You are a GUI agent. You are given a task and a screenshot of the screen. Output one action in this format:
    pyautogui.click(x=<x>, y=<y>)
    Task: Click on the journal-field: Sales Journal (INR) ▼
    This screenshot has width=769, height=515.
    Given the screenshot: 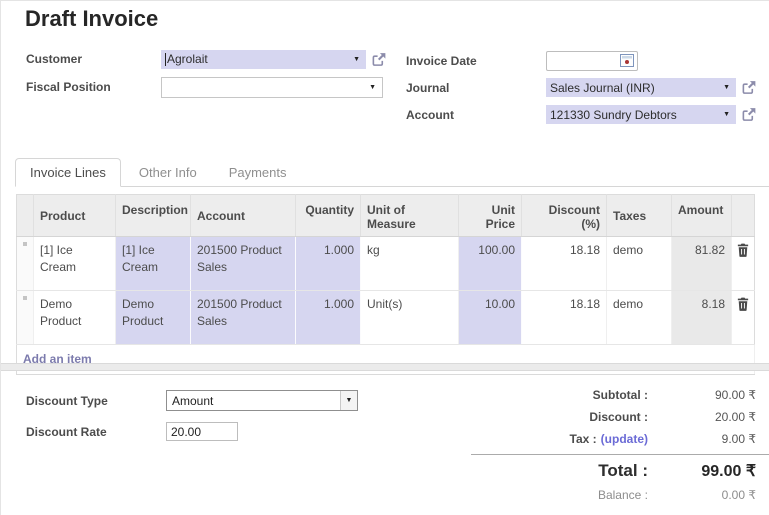 What is the action you would take?
    pyautogui.click(x=641, y=87)
    